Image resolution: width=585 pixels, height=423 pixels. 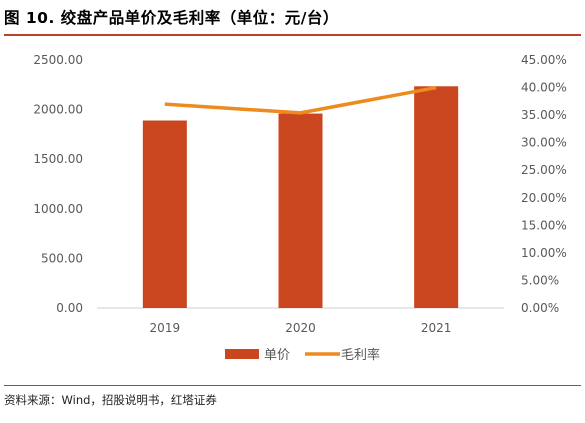 I want to click on x-tick-label: 2019, so click(x=165, y=328).